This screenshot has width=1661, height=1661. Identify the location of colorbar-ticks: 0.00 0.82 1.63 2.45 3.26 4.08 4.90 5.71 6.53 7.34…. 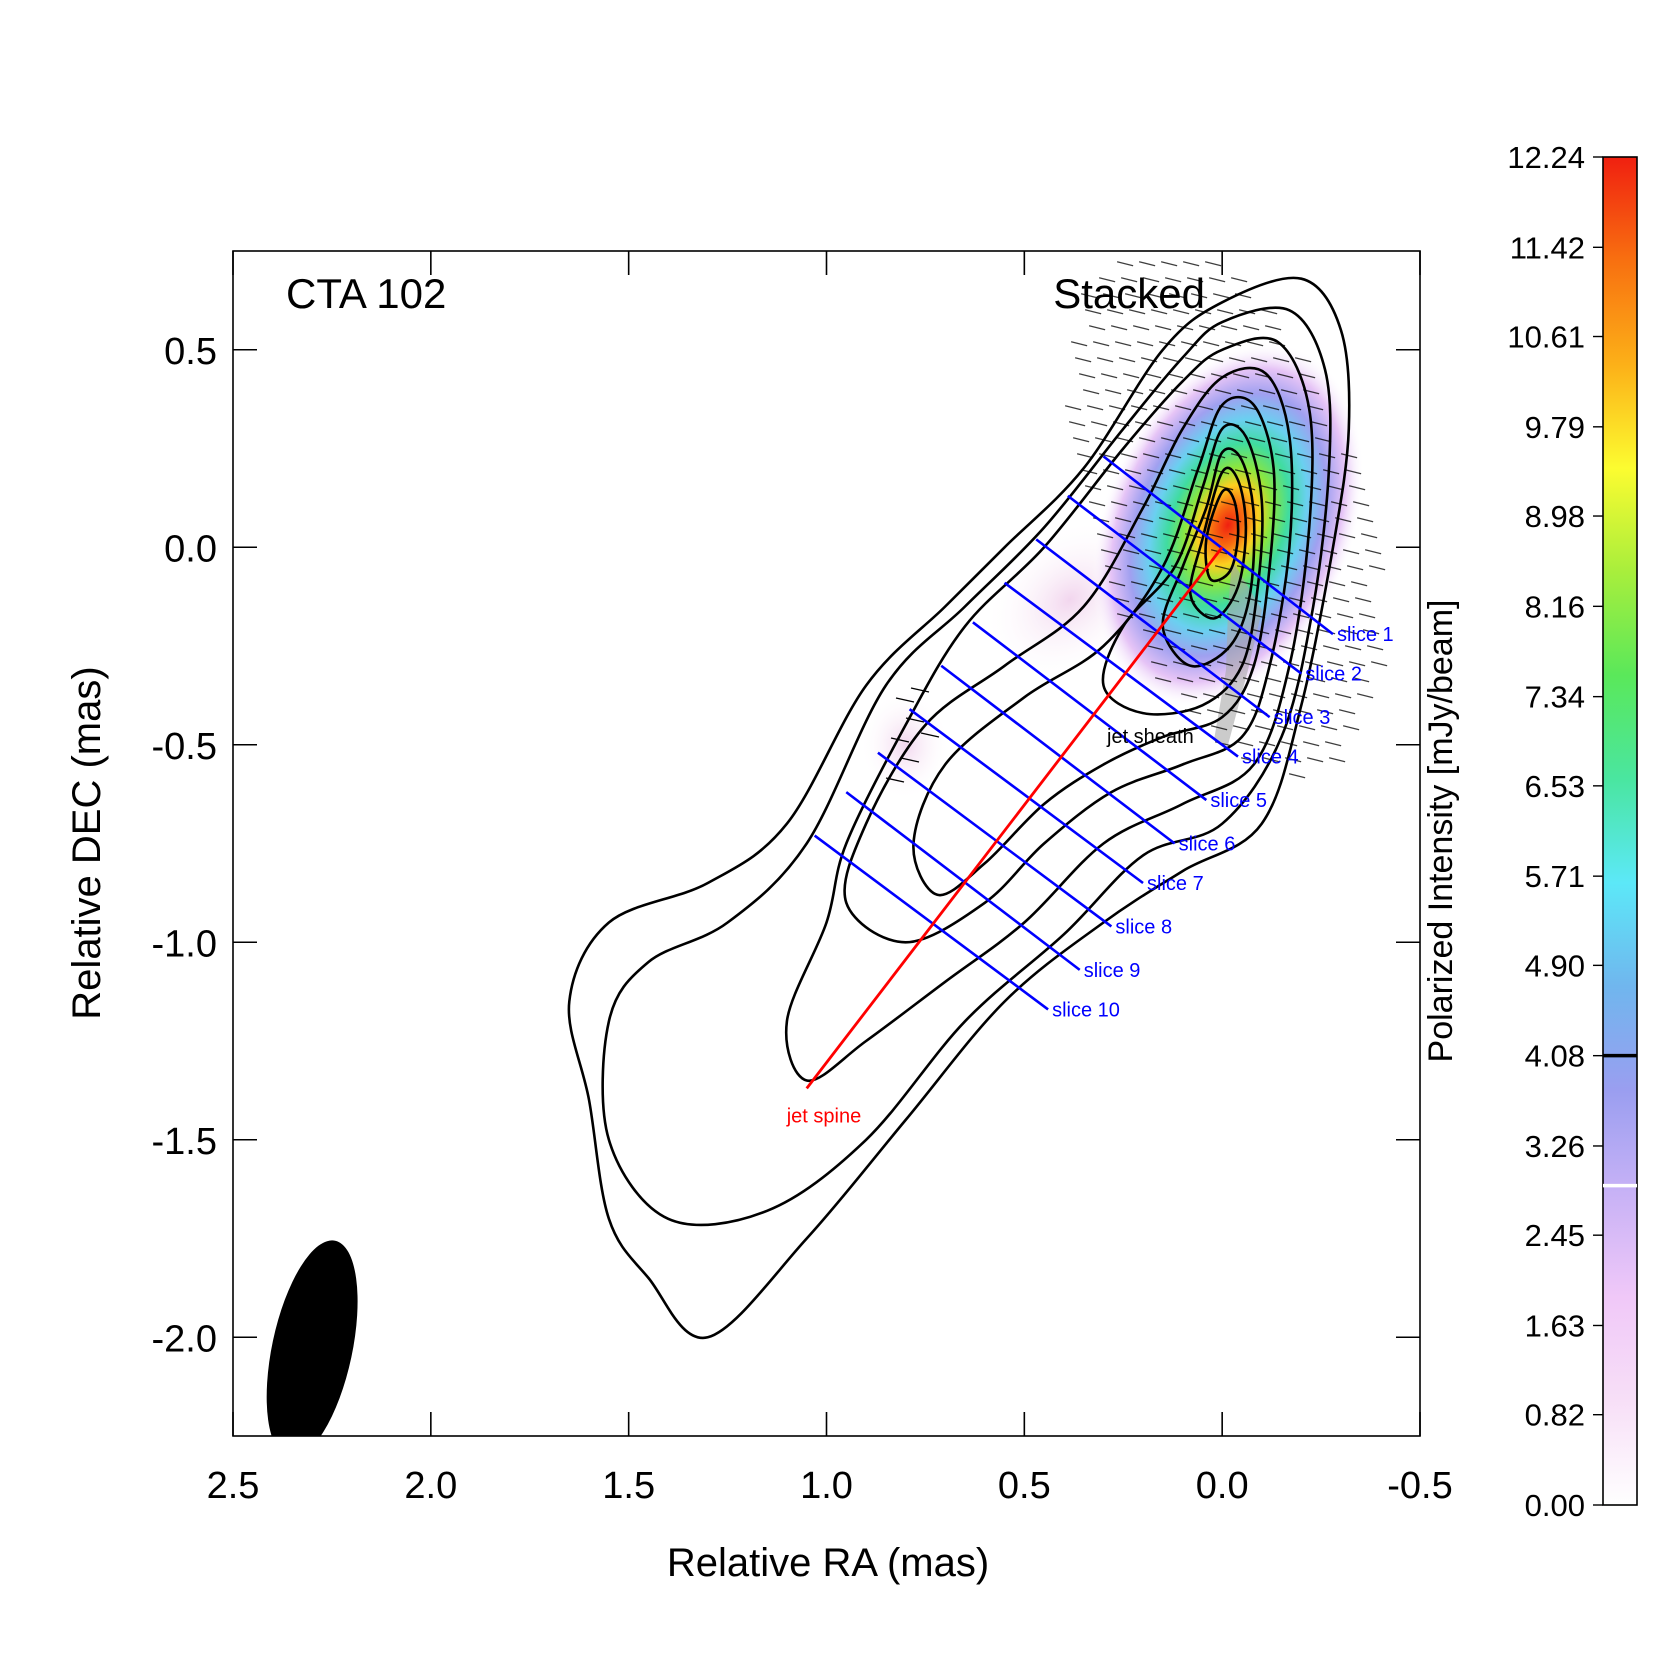
(1572, 831).